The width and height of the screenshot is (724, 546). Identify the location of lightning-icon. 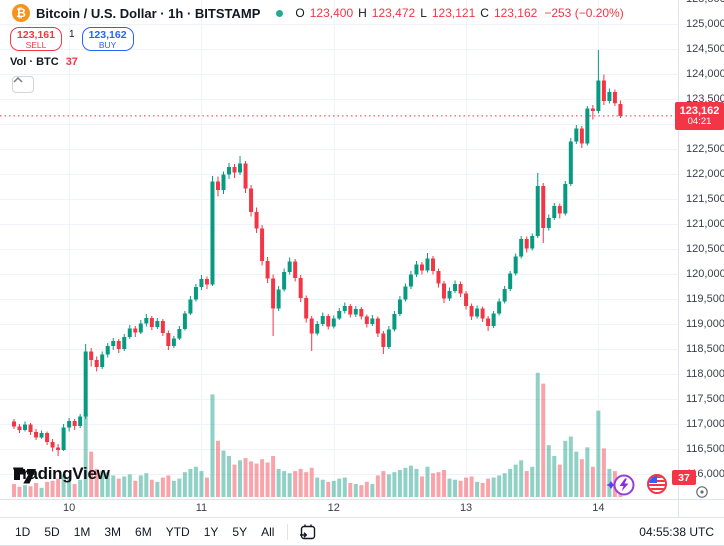
(620, 485).